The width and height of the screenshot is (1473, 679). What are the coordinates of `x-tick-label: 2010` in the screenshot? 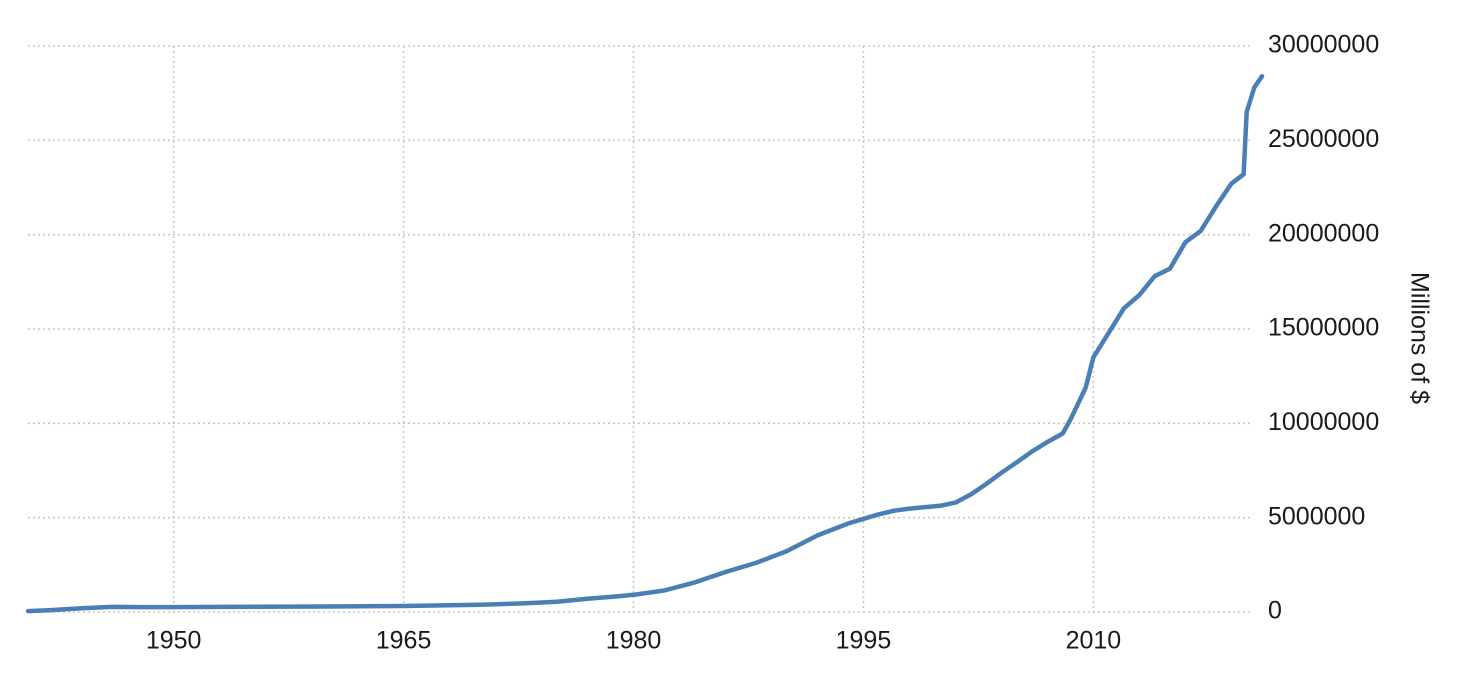 It's located at (1094, 641).